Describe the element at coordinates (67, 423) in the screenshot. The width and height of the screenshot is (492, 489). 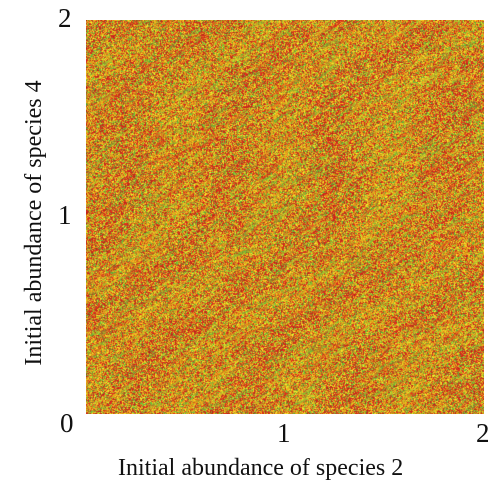
I see `origin-tick-label: 0` at that location.